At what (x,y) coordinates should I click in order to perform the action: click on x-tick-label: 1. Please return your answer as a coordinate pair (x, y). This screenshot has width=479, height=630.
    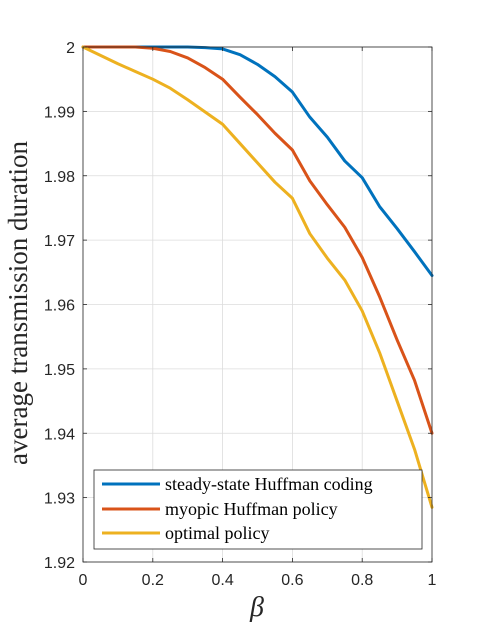
    Looking at the image, I should click on (432, 580).